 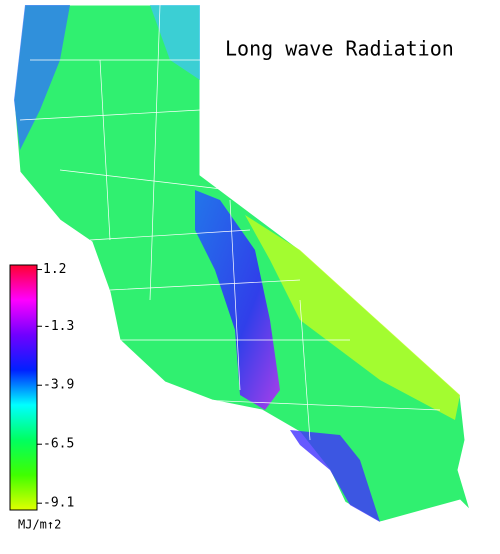 What do you see at coordinates (39, 525) in the screenshot?
I see `colorbar-unit: MJ/m↑2` at bounding box center [39, 525].